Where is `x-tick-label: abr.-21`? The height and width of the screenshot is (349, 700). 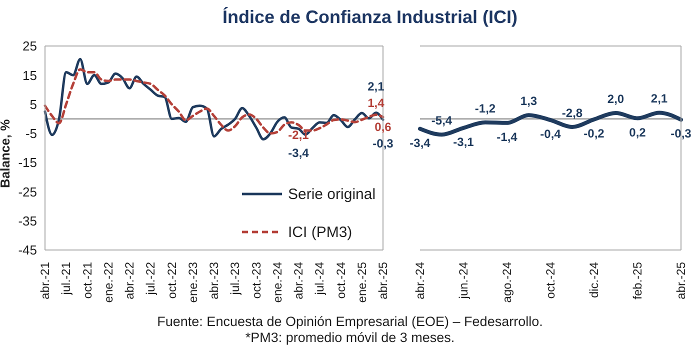 x-tick-label: abr.-21 is located at coordinates (45, 281).